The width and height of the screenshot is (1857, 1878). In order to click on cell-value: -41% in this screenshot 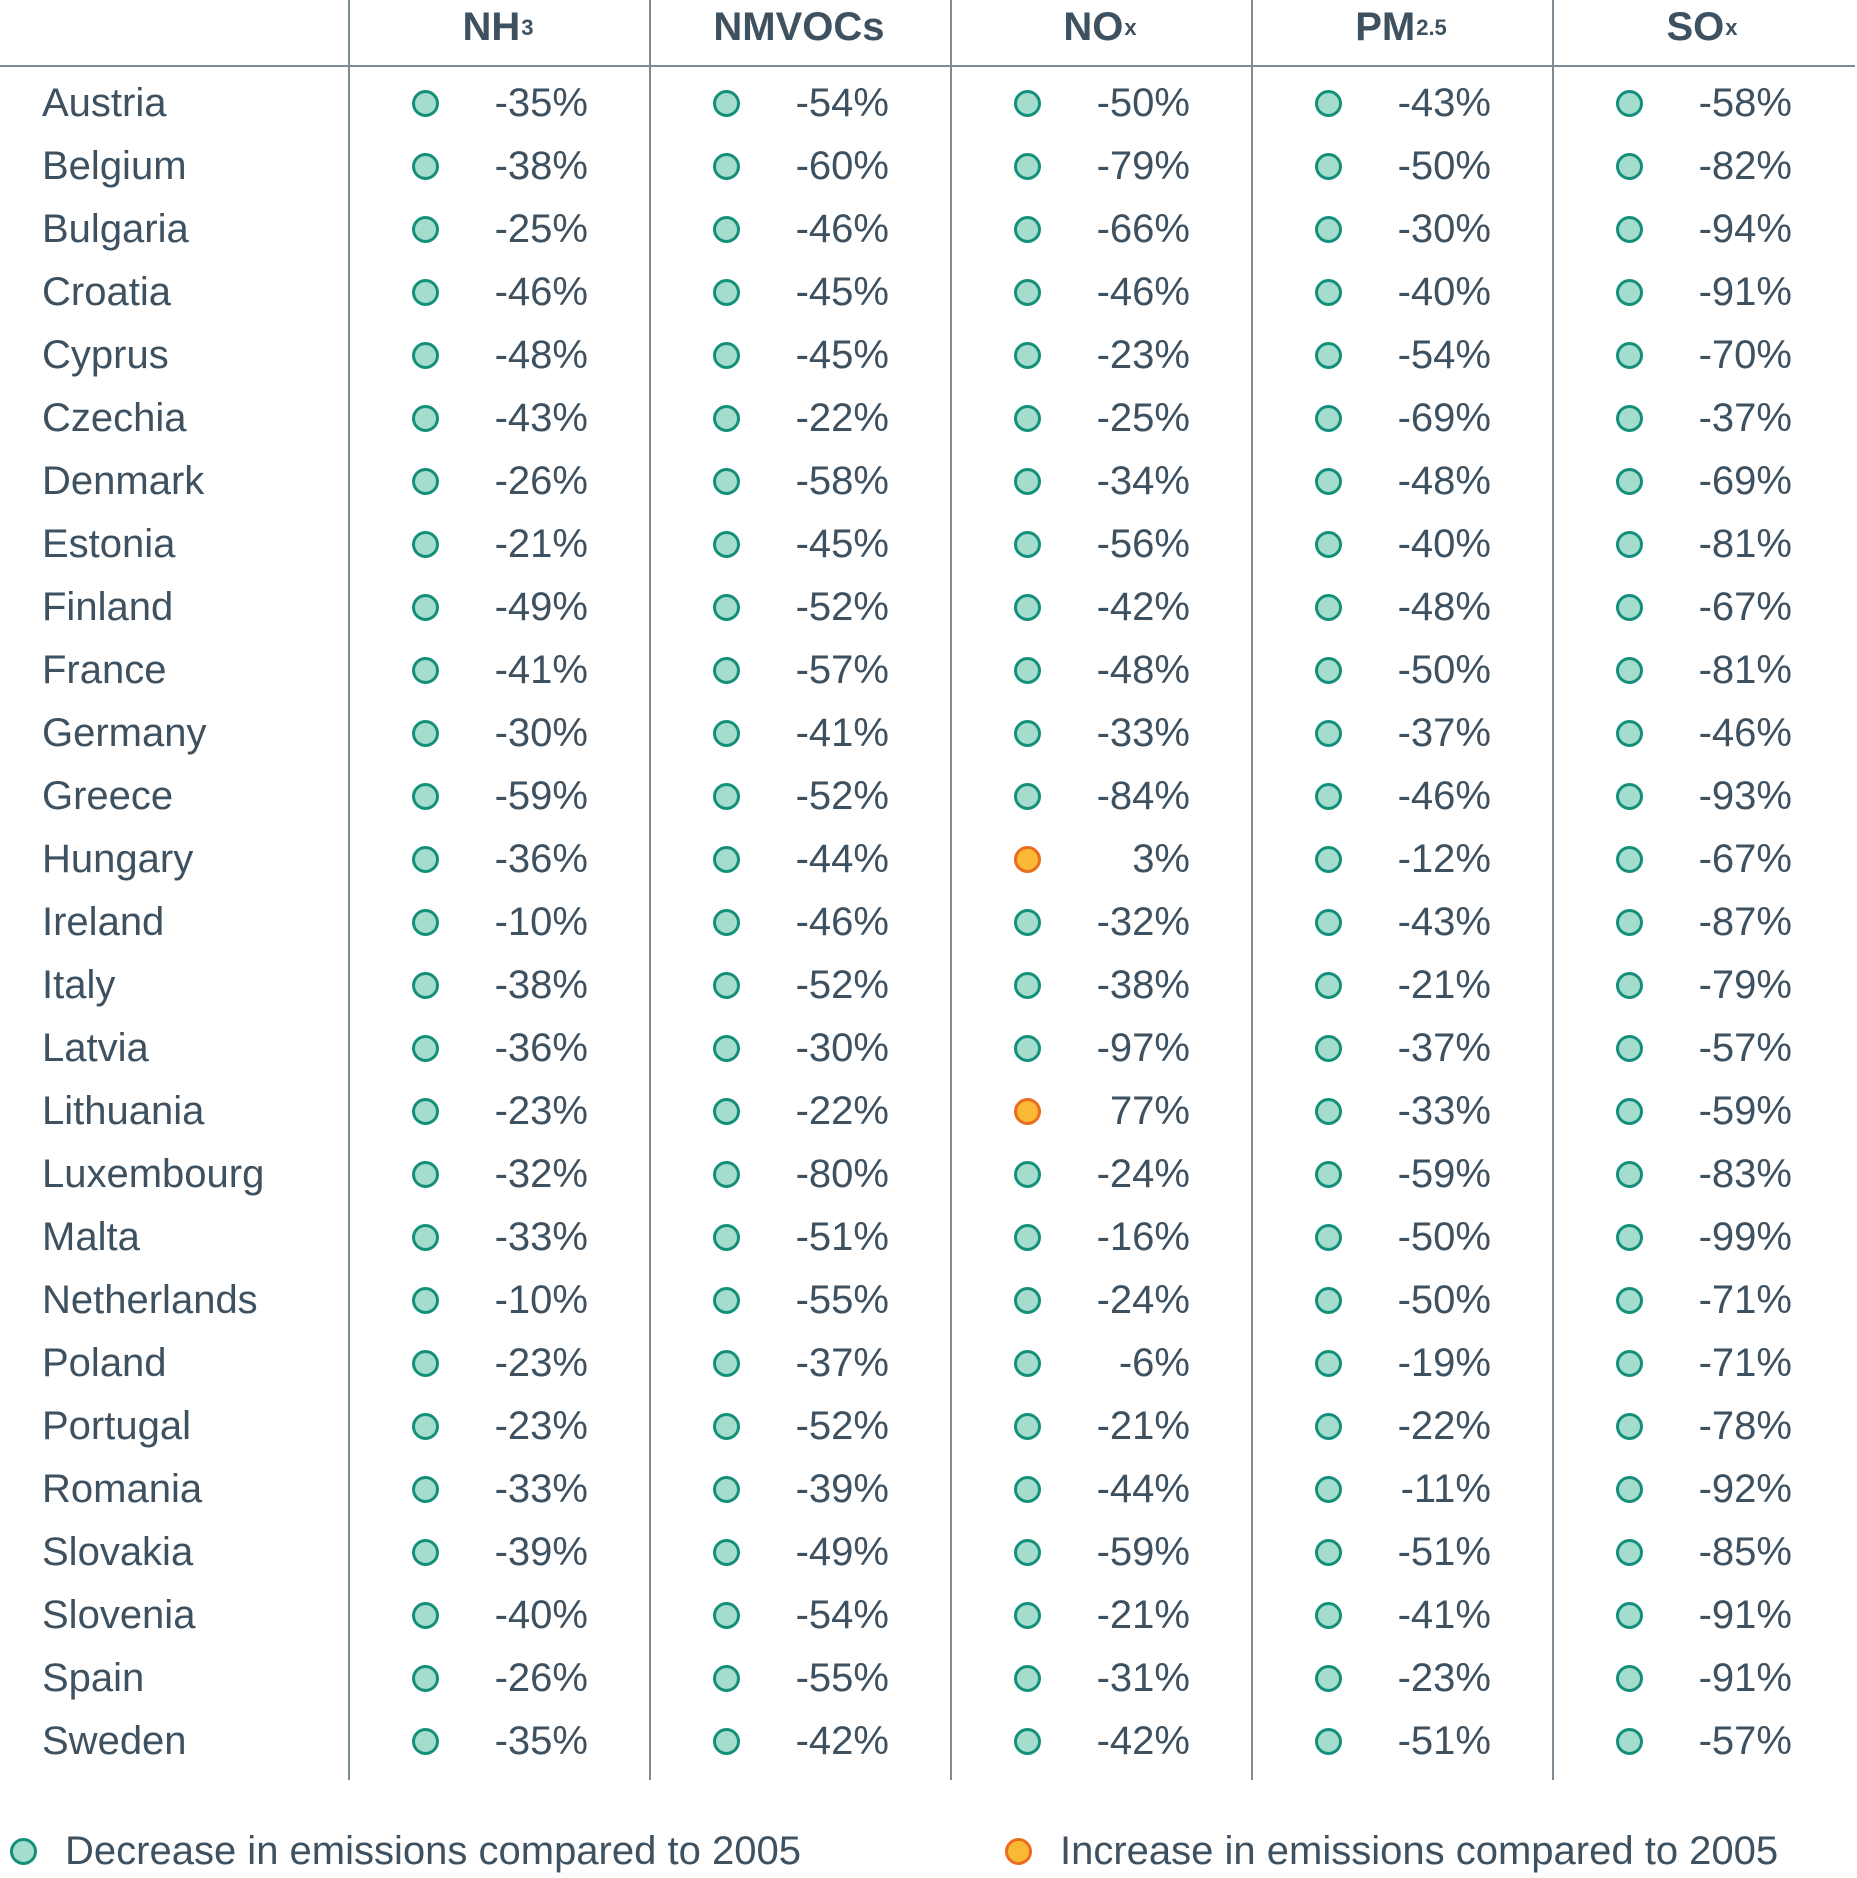, I will do `click(842, 733)`.